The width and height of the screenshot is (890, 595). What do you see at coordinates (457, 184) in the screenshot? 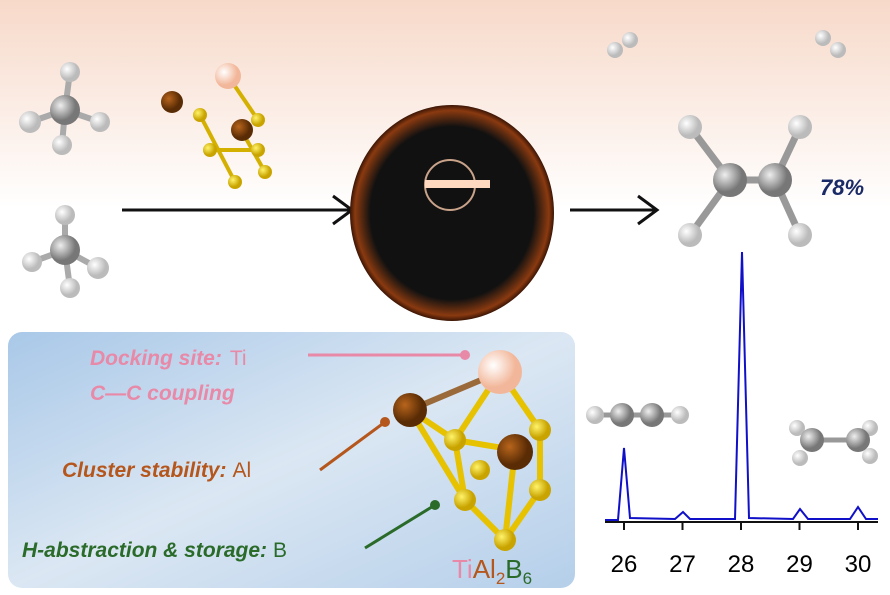
I see `reactor-glow` at bounding box center [457, 184].